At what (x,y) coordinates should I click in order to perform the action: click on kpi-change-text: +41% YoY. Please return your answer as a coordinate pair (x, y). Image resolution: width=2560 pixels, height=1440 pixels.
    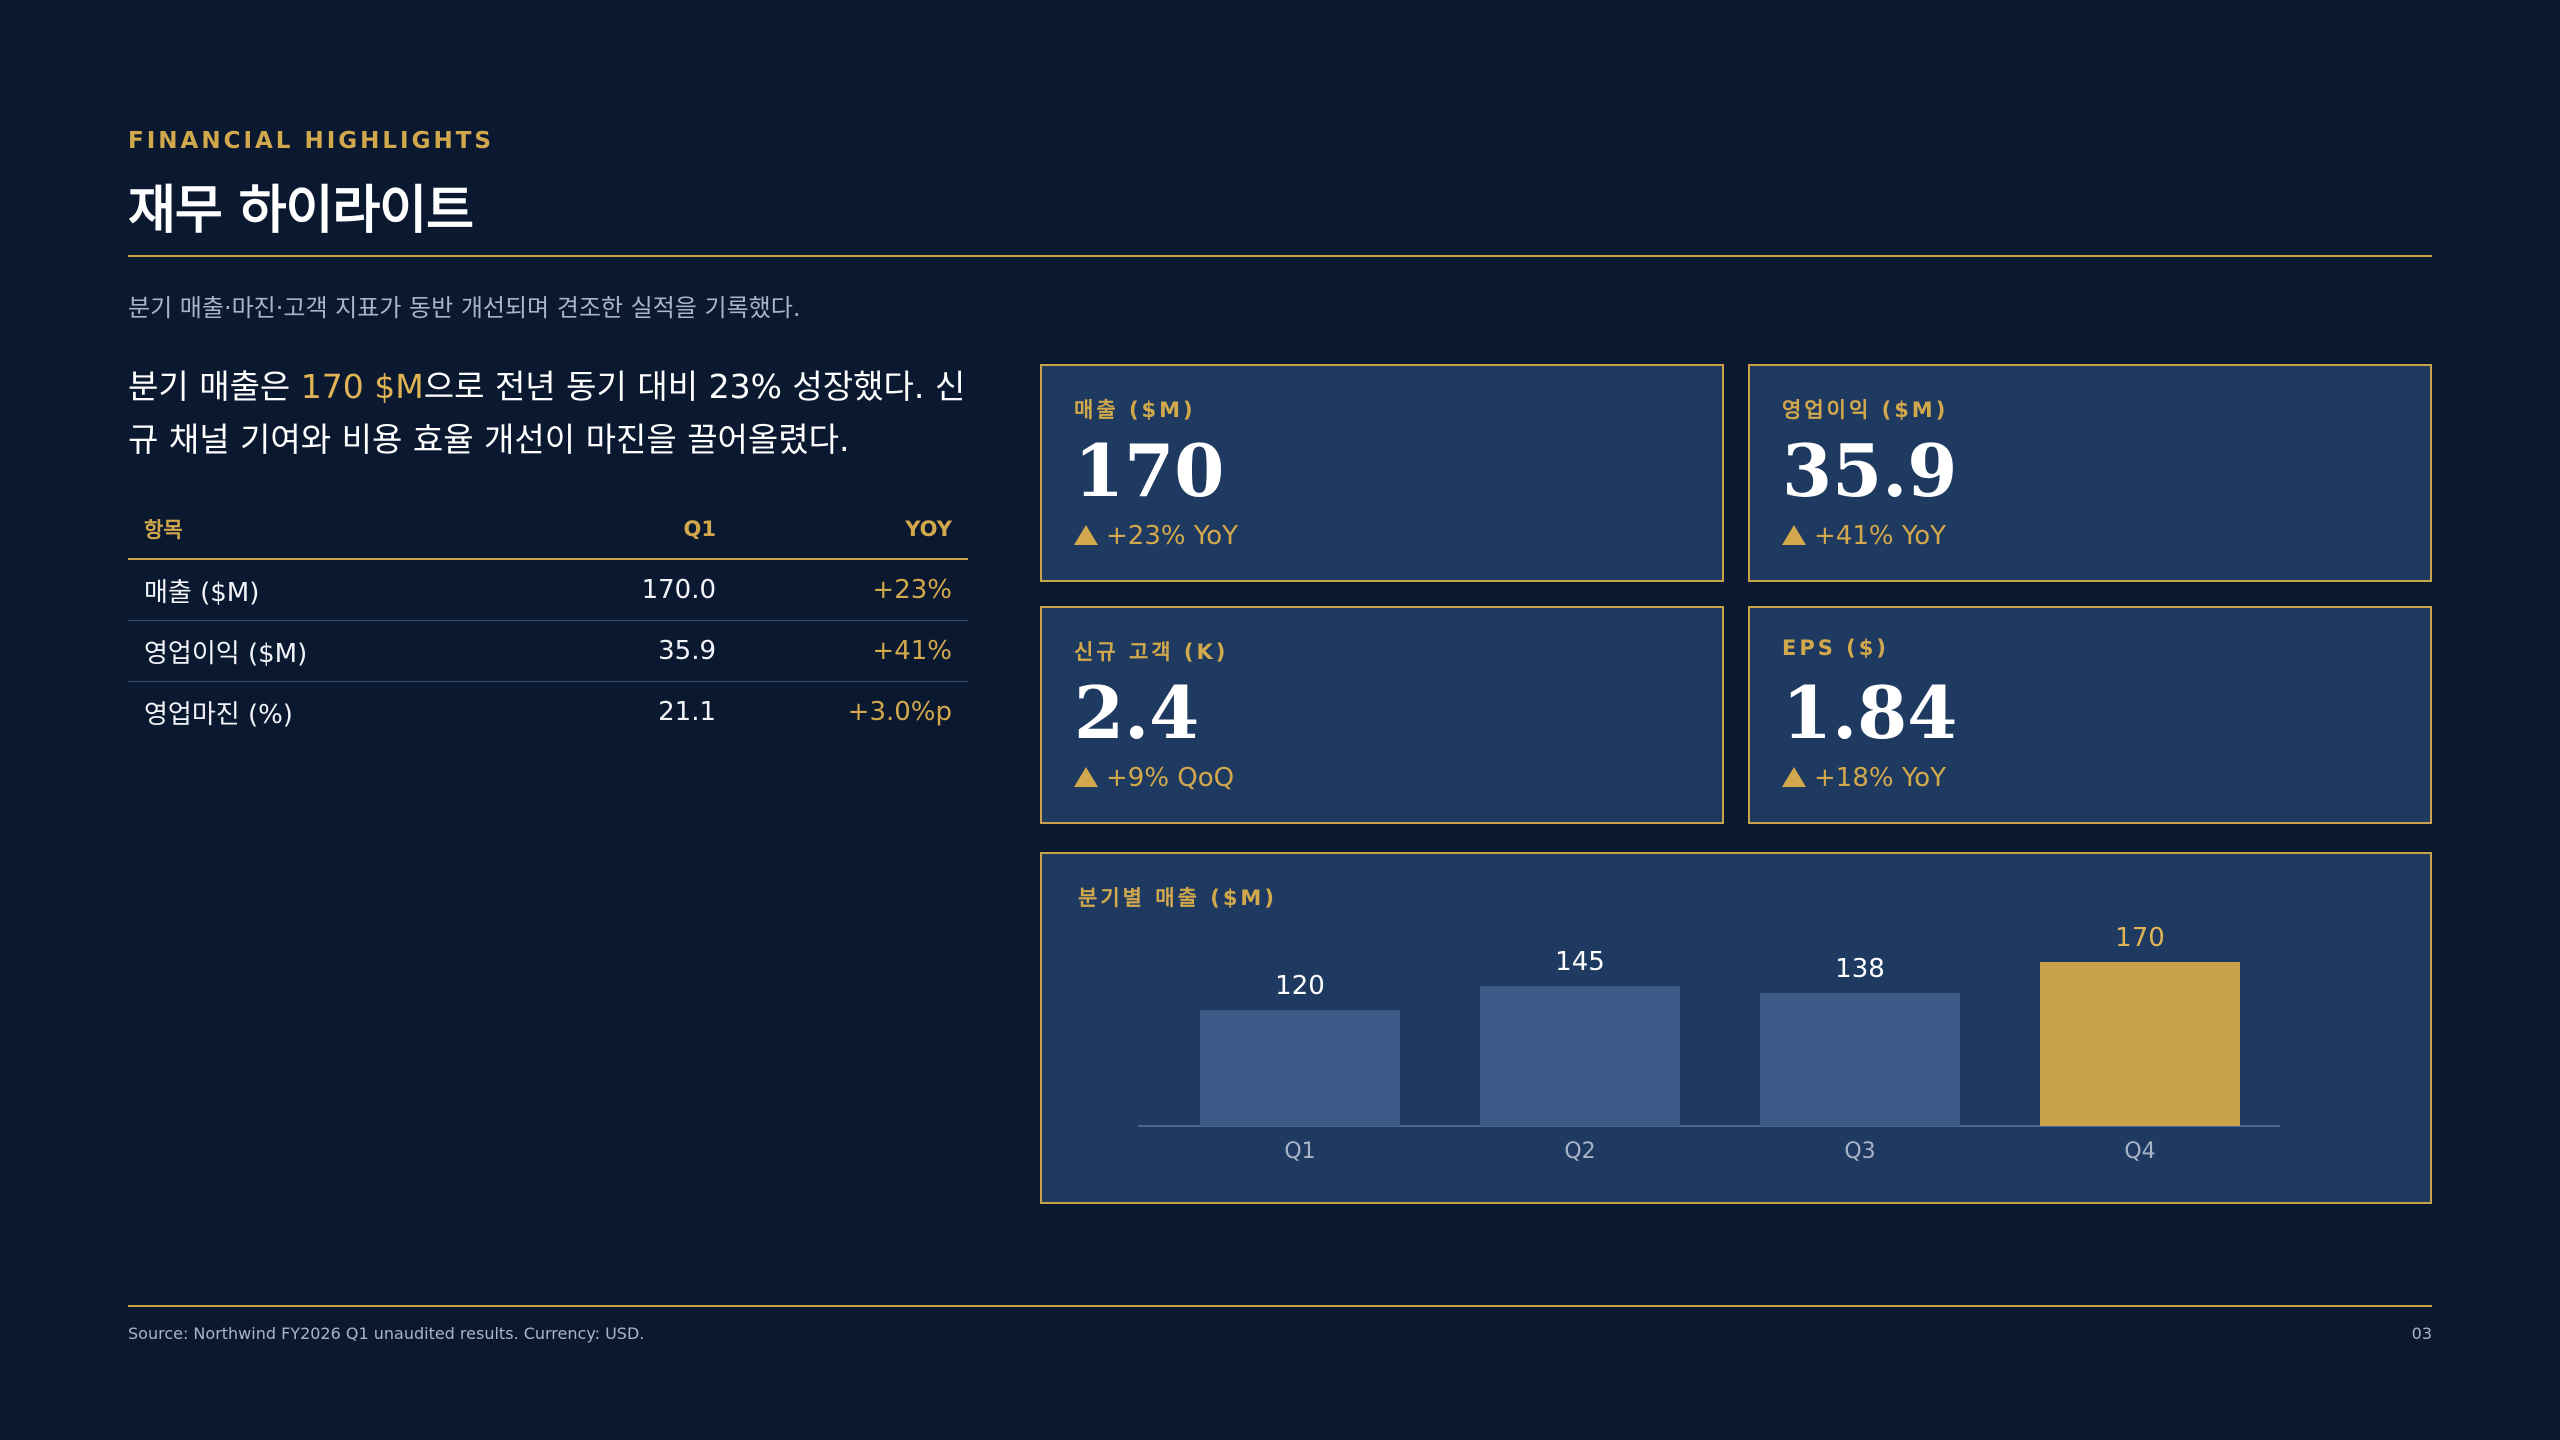
    Looking at the image, I should click on (1880, 536).